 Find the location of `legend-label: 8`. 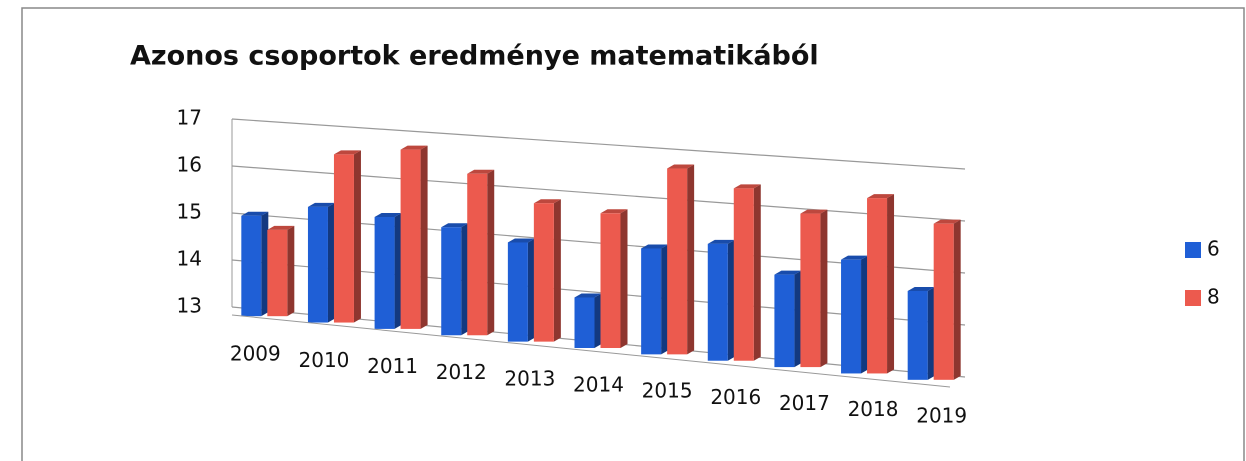

legend-label: 8 is located at coordinates (1213, 297).